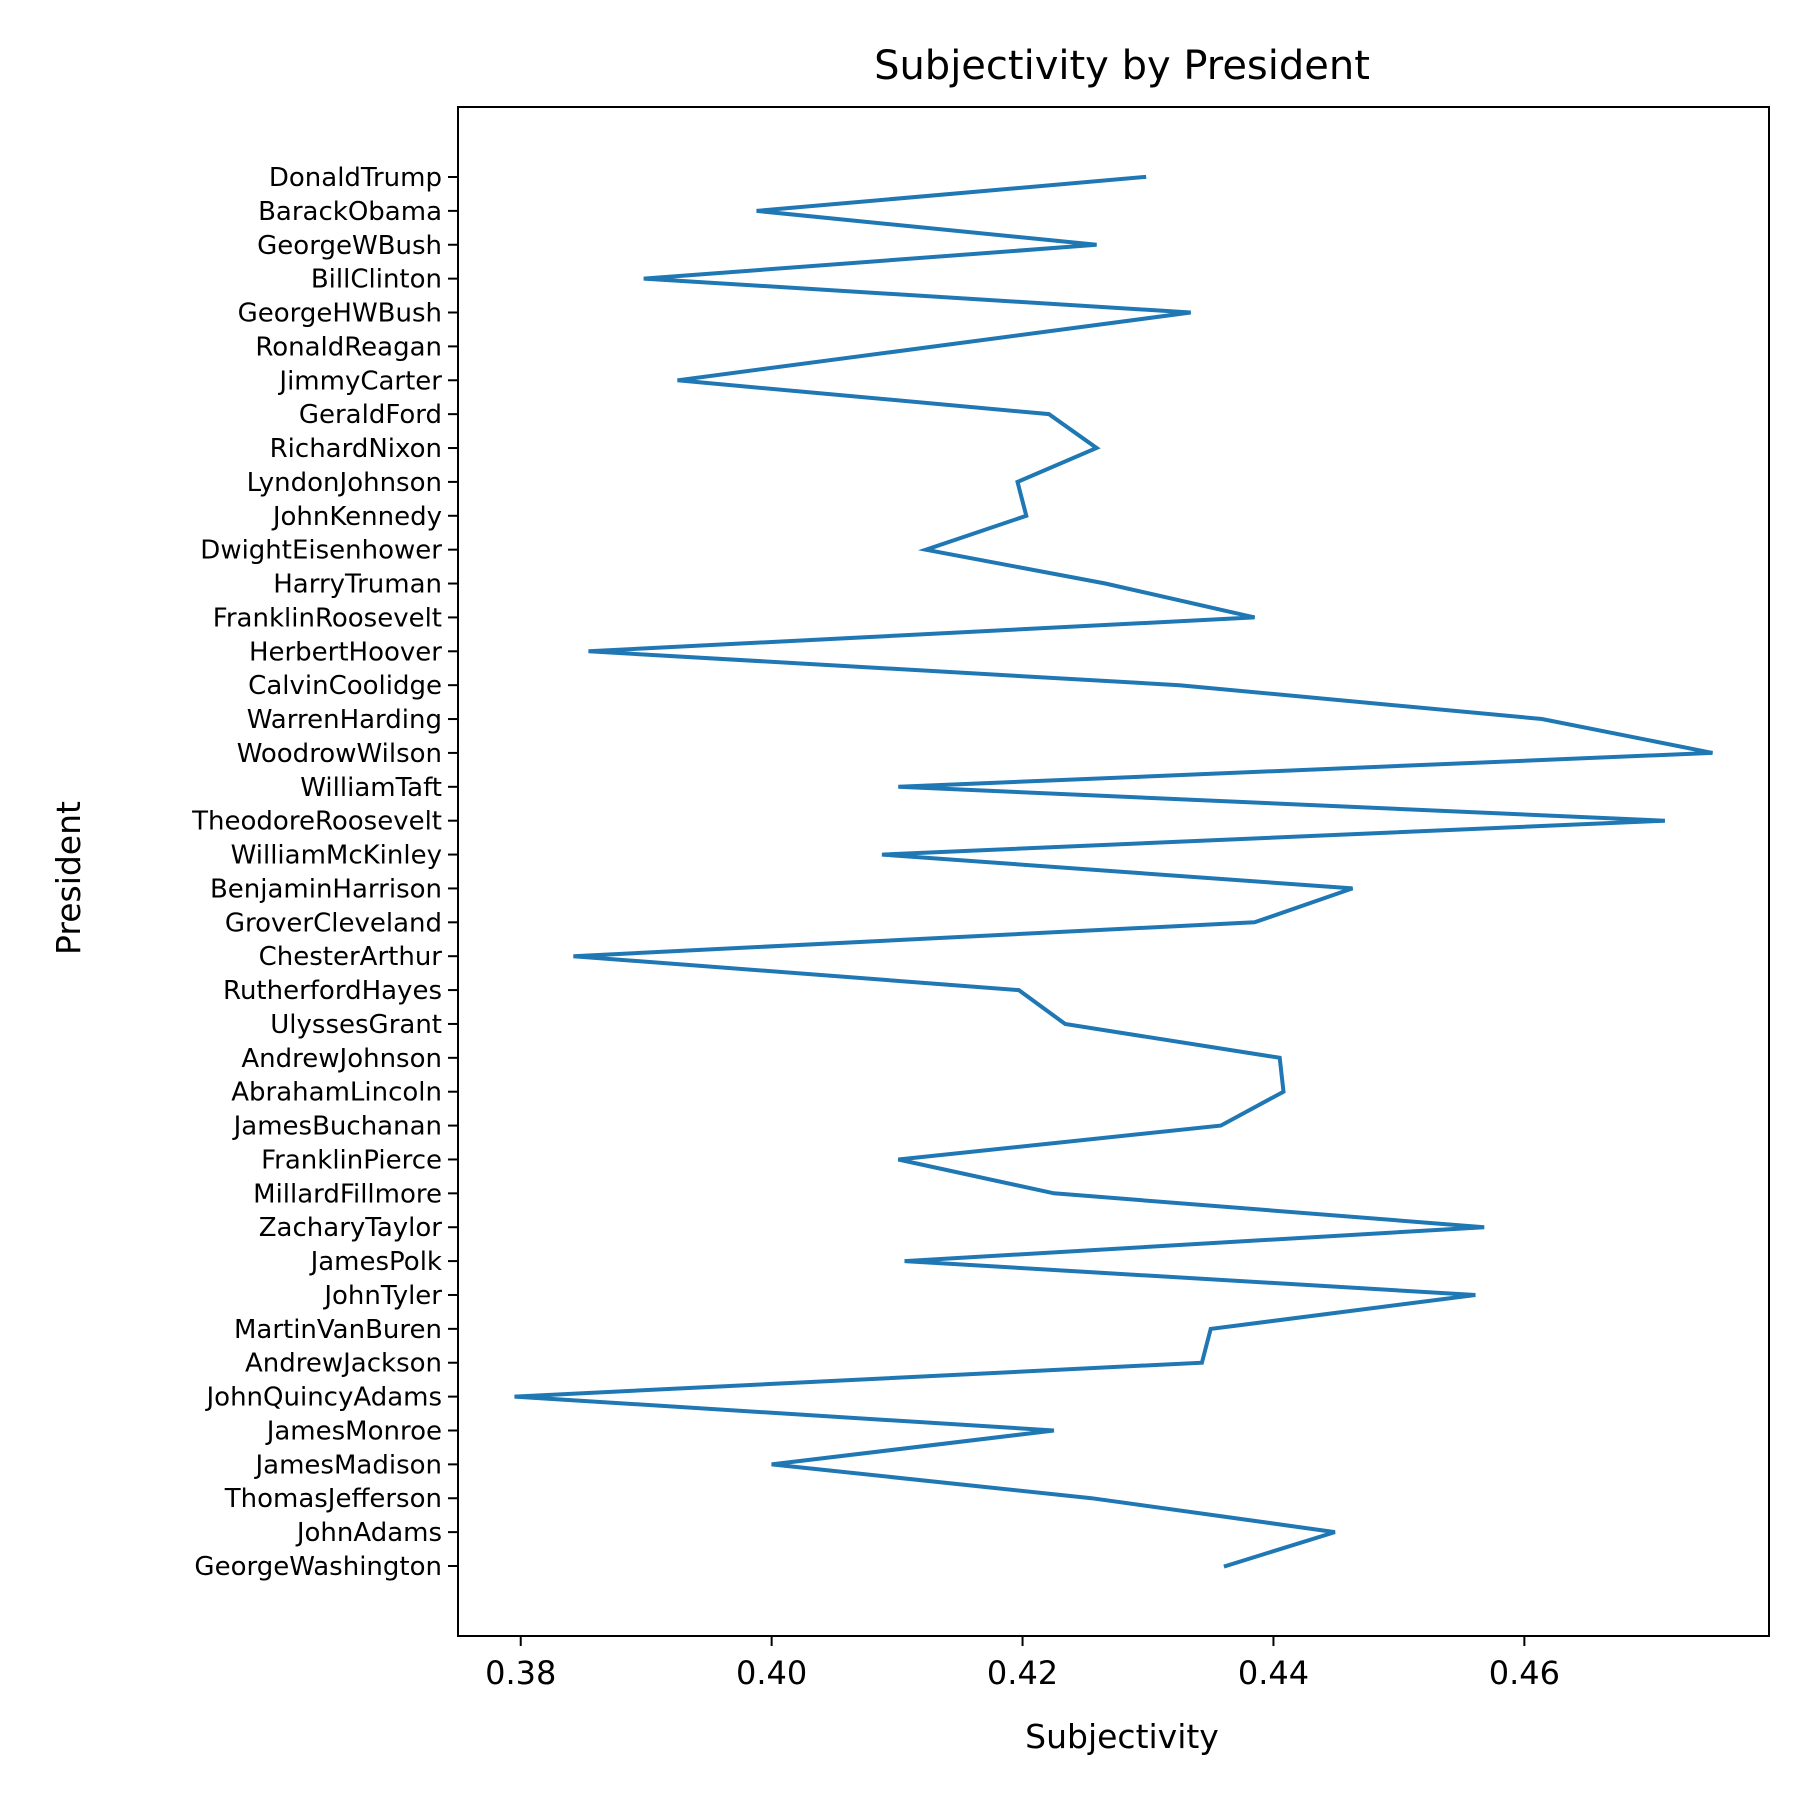  I want to click on y-tick-label: BarackObama, so click(350, 212).